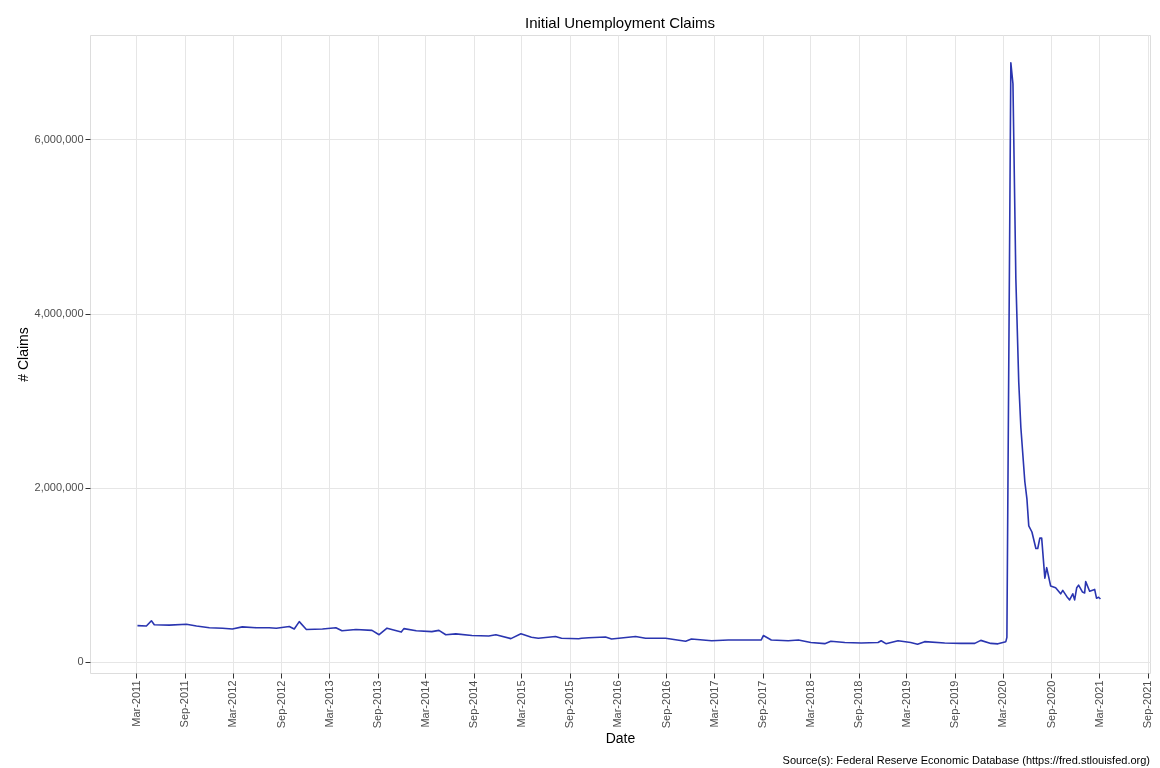 The height and width of the screenshot is (768, 1160). I want to click on x-tick-label: Sep-2019, so click(954, 704).